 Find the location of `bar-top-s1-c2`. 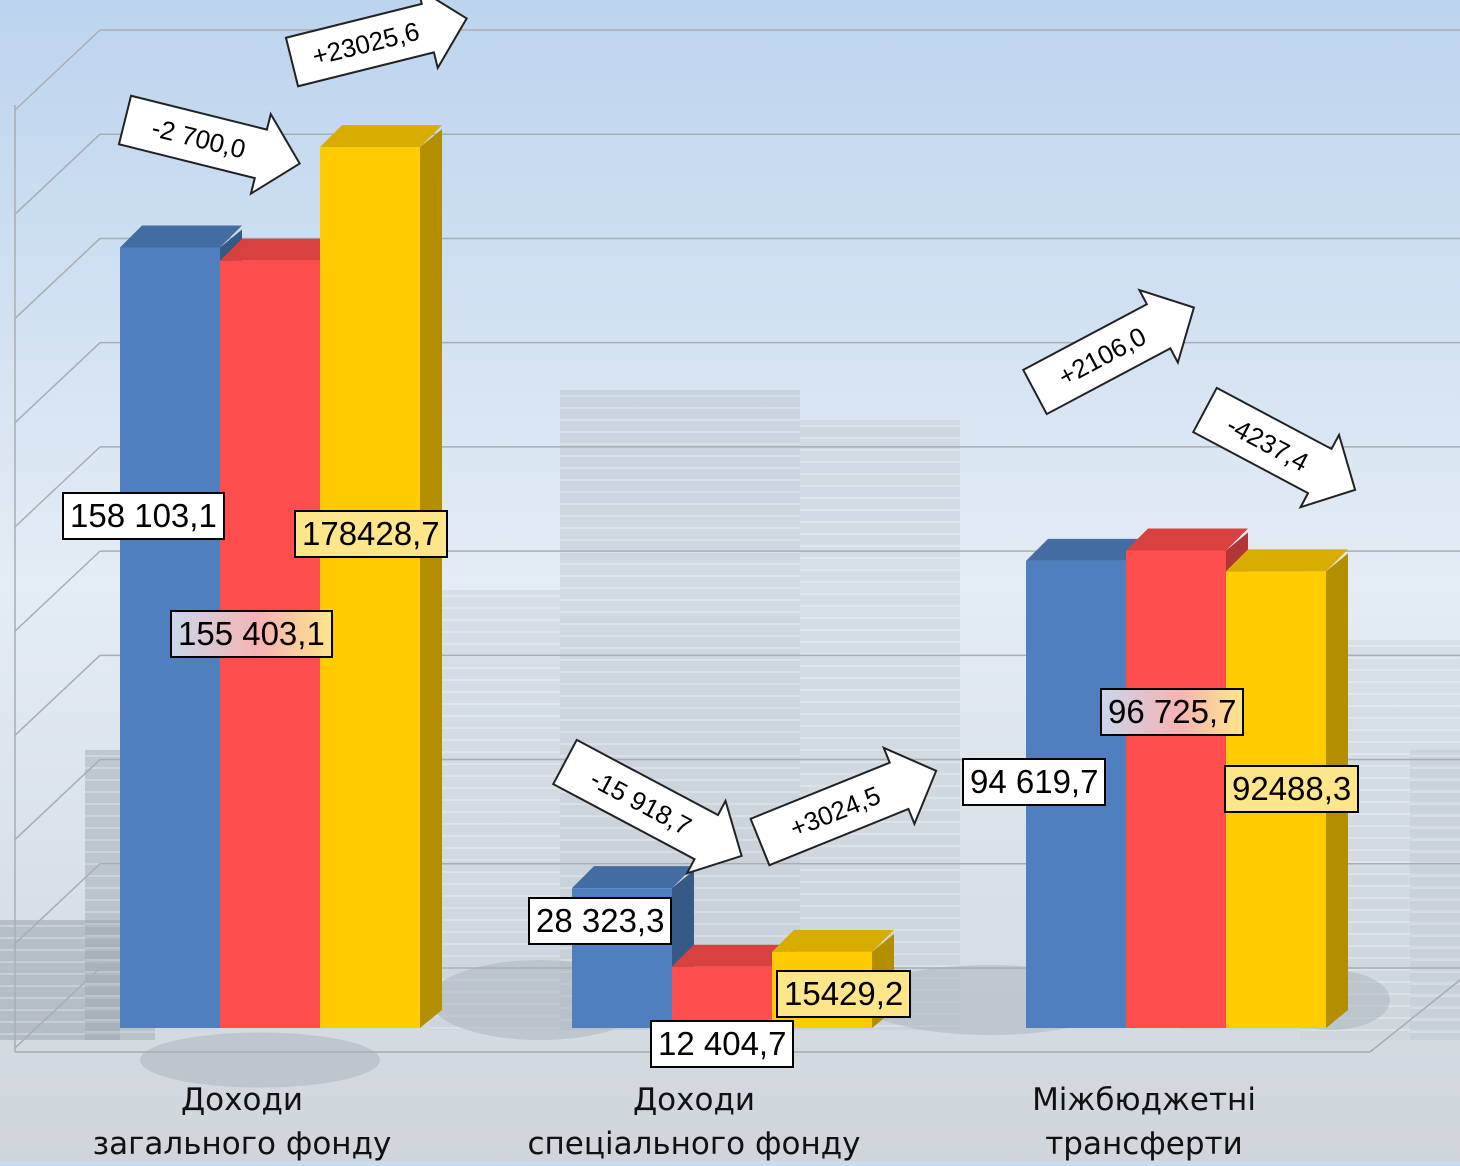

bar-top-s1-c2 is located at coordinates (1187, 539).